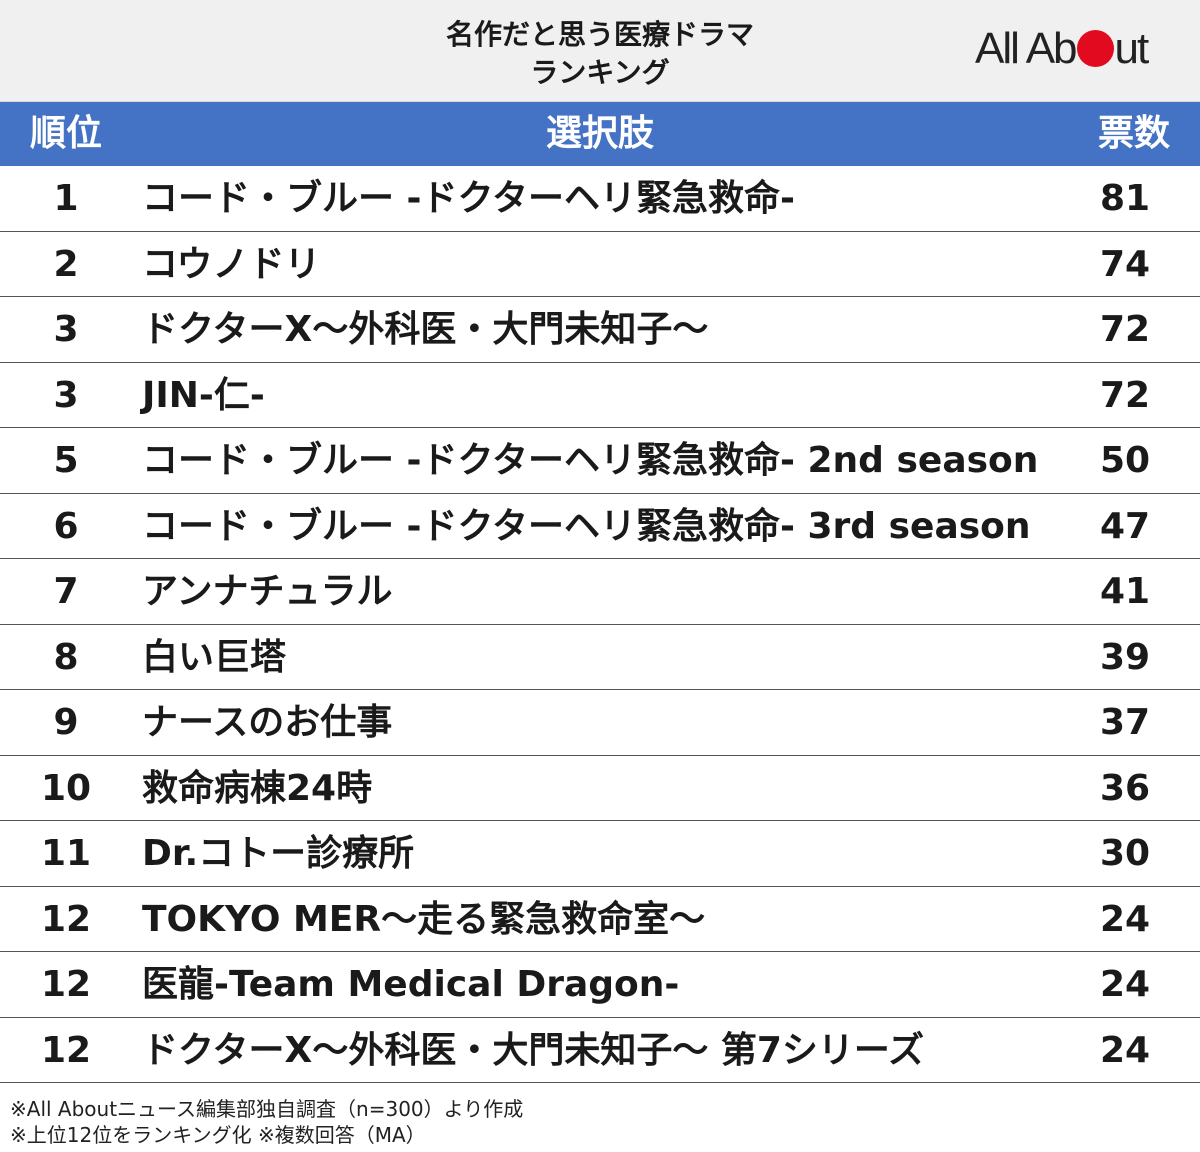  I want to click on chart-title: 名作だと思う医療ドラマ ランキング, so click(600, 54).